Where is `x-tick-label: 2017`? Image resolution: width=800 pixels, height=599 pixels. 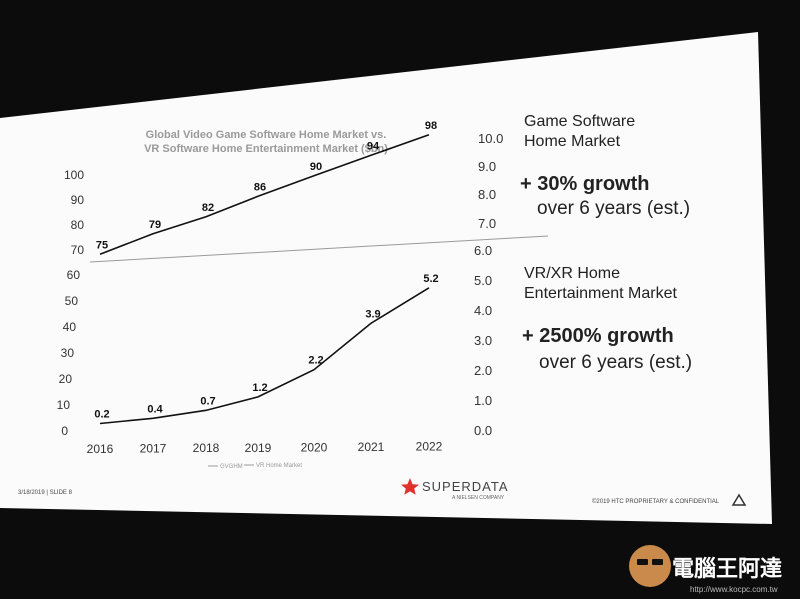
x-tick-label: 2017 is located at coordinates (153, 449).